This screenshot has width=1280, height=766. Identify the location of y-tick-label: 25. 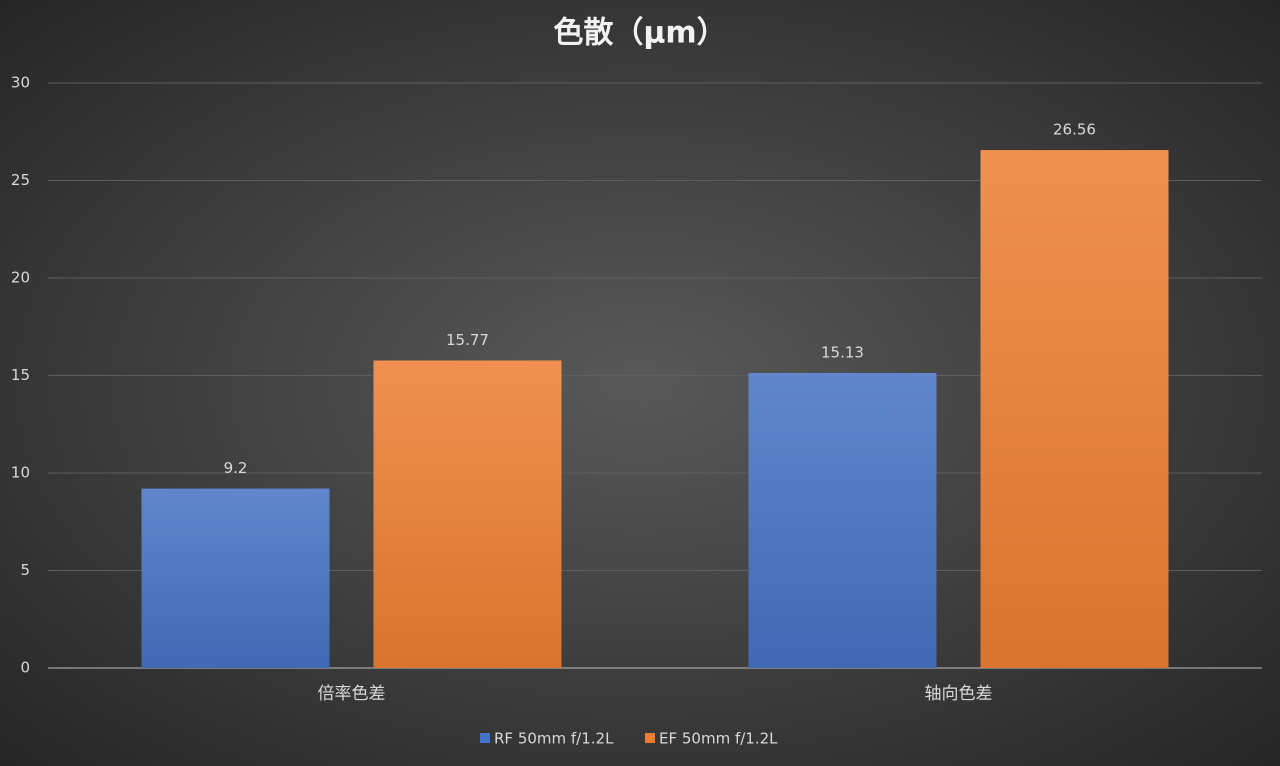
(20, 180).